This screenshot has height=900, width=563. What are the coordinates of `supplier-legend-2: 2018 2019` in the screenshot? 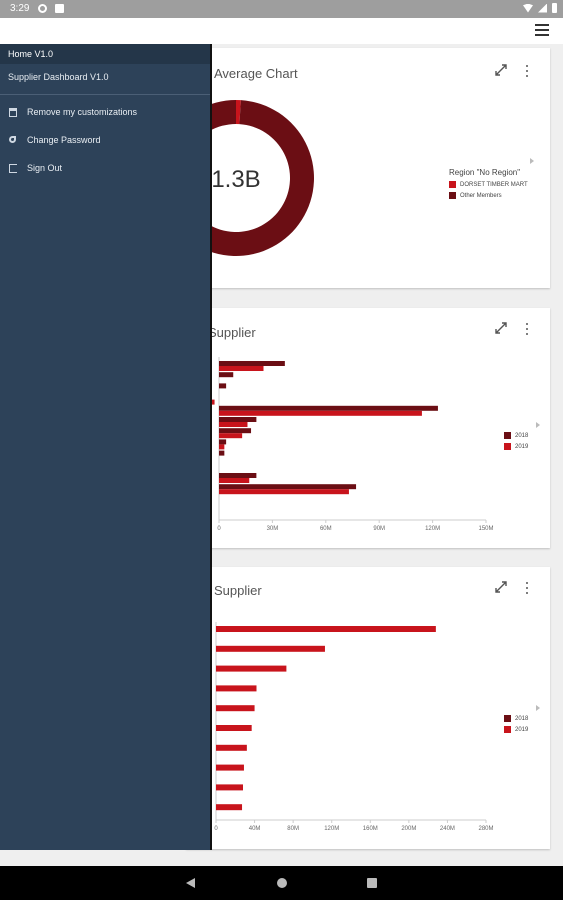 It's located at (522, 721).